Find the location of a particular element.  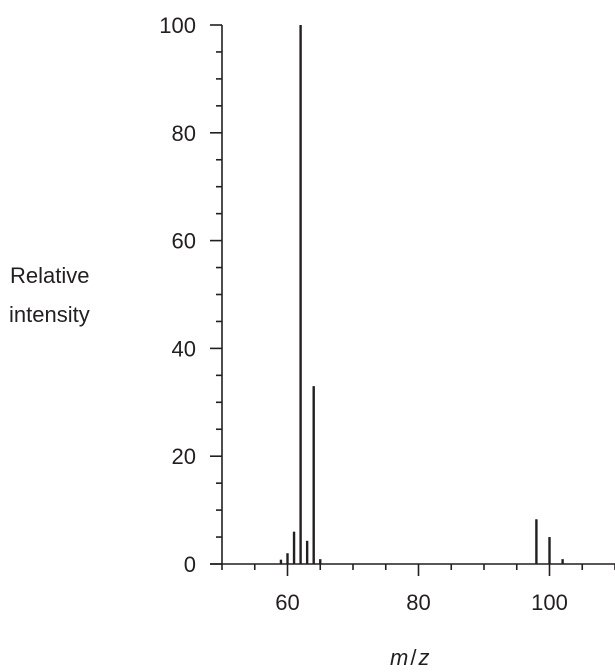

x-axis-title-m: m is located at coordinates (399, 657).